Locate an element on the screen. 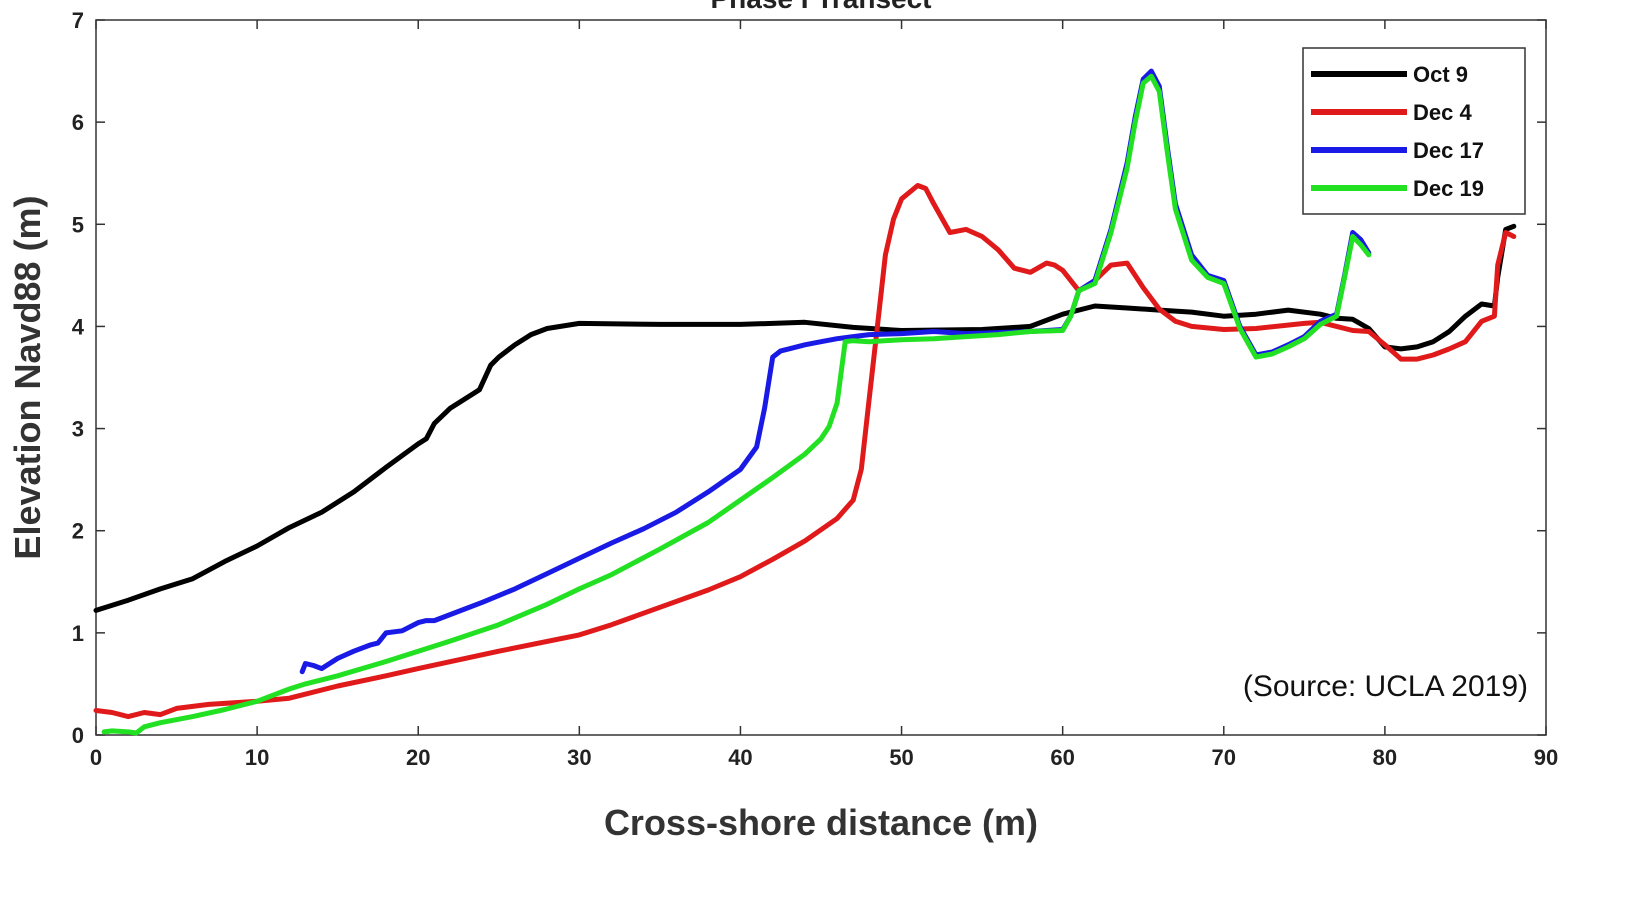 This screenshot has width=1652, height=899. x-tick-label: 80 is located at coordinates (1385, 757).